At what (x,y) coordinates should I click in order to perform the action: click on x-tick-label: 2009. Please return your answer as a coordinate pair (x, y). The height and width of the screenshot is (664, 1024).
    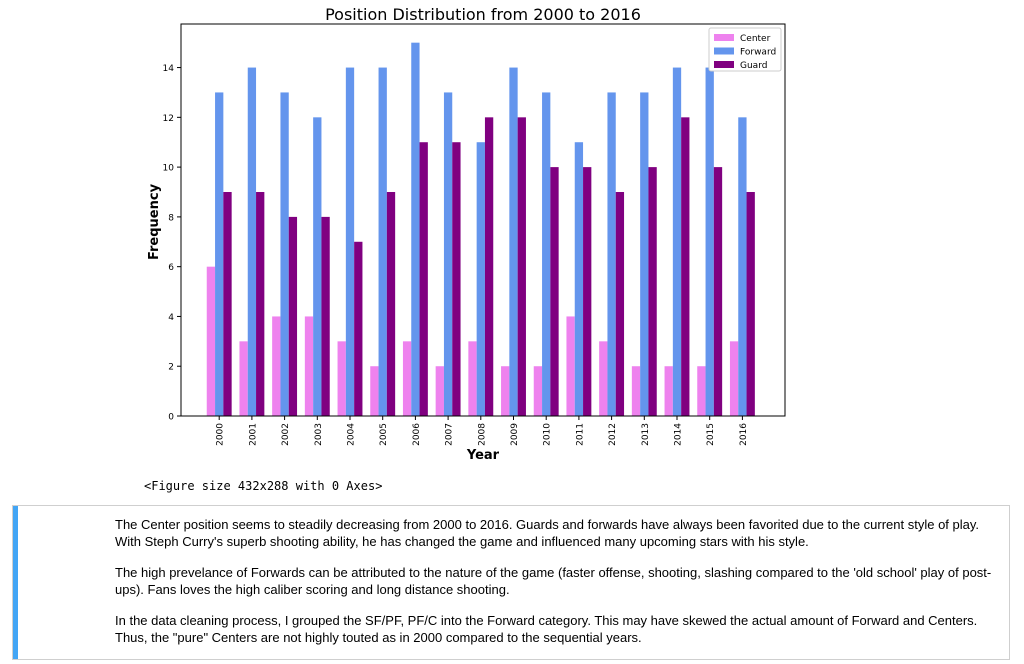
    Looking at the image, I should click on (515, 434).